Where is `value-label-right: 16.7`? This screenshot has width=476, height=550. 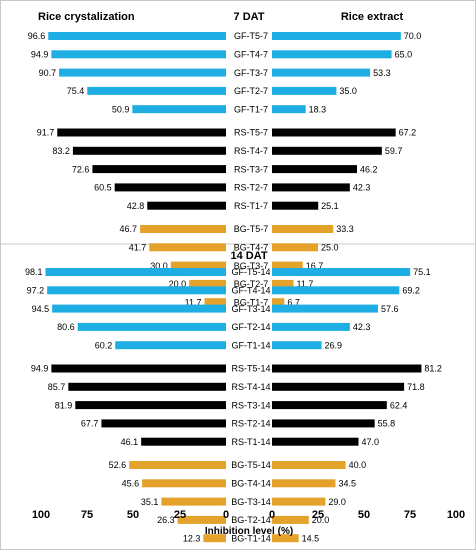 value-label-right: 16.7 is located at coordinates (315, 266).